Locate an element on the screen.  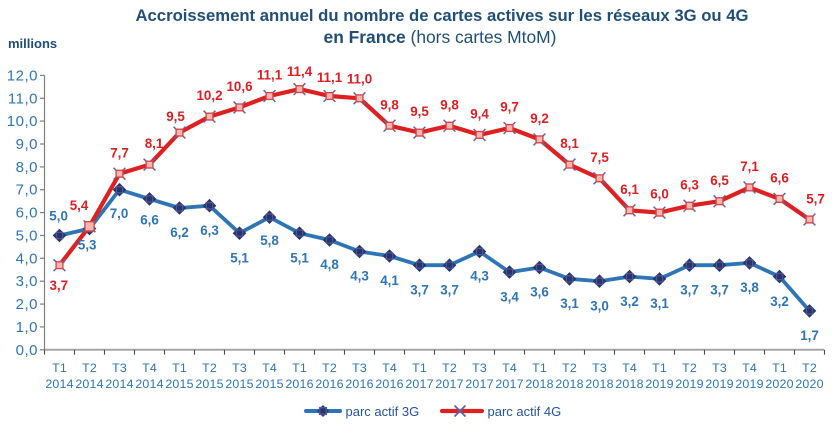
svg-text: 9,4 is located at coordinates (479, 114).